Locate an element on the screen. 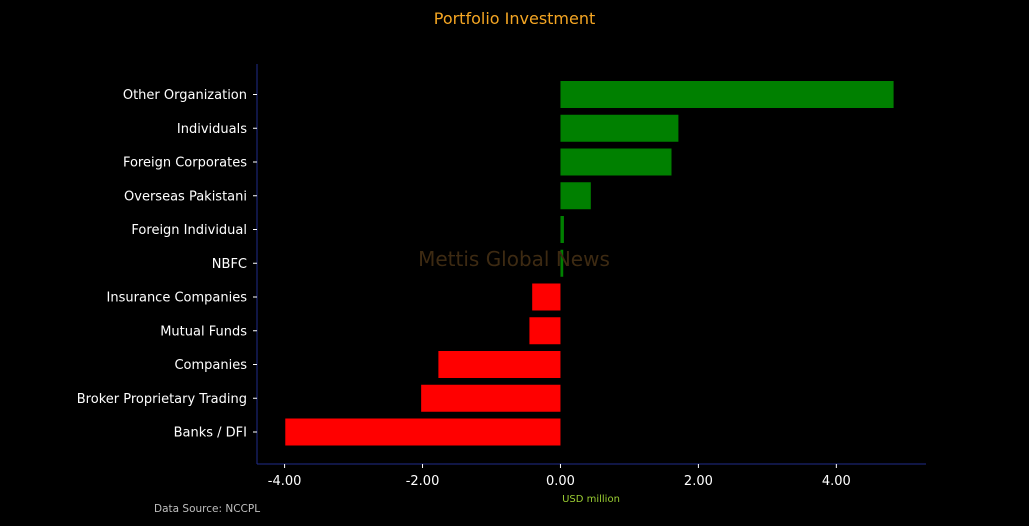  x-tick-layer: -4.00 -2.00 0.00 2.00 4.00 is located at coordinates (559, 476).